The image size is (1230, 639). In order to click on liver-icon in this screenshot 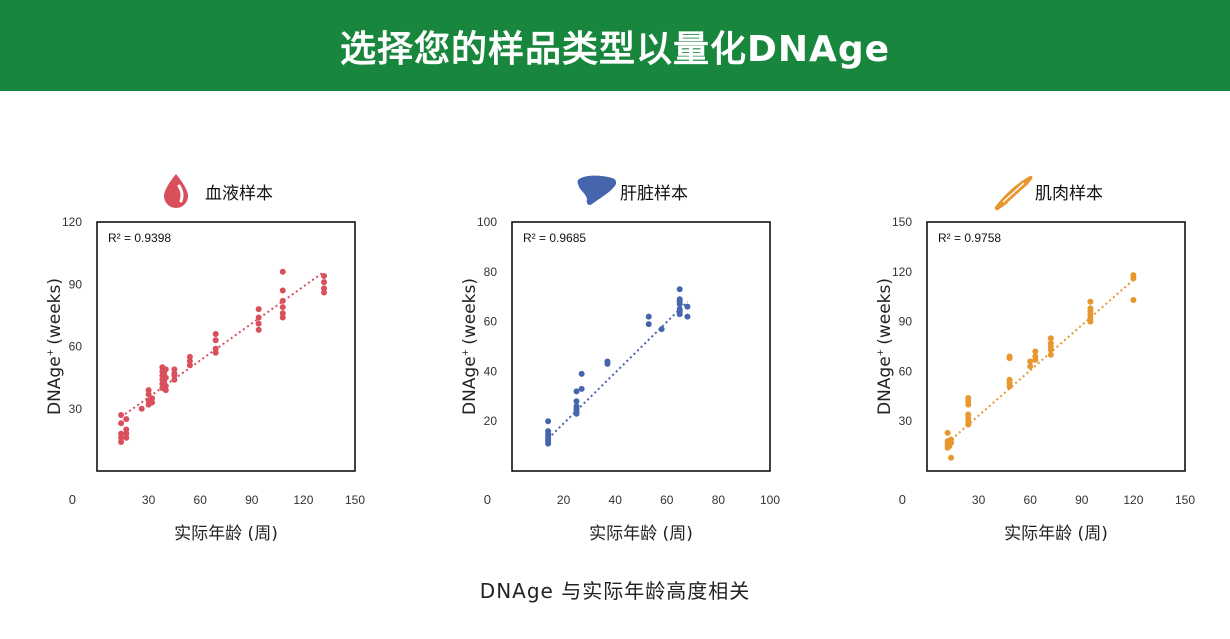, I will do `click(597, 190)`.